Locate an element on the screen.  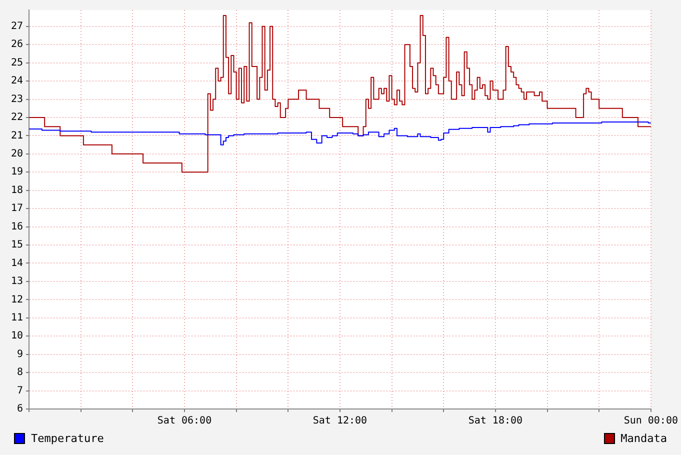
legend-label: Mandata is located at coordinates (643, 438).